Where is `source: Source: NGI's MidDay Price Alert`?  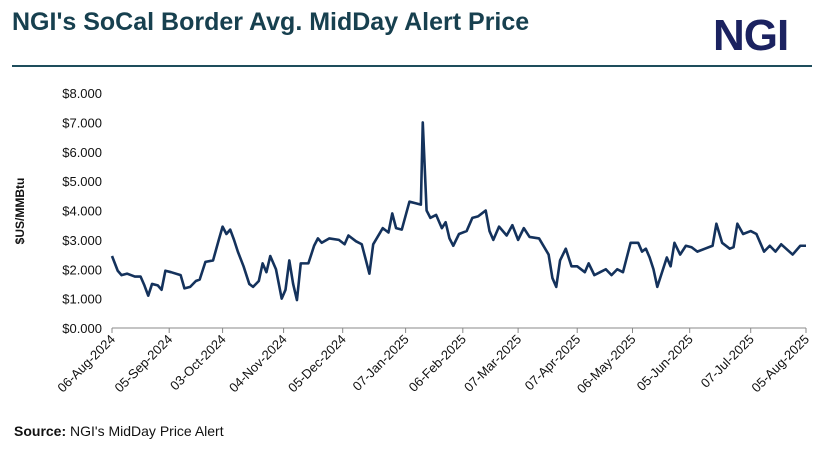 source: Source: NGI's MidDay Price Alert is located at coordinates (119, 431).